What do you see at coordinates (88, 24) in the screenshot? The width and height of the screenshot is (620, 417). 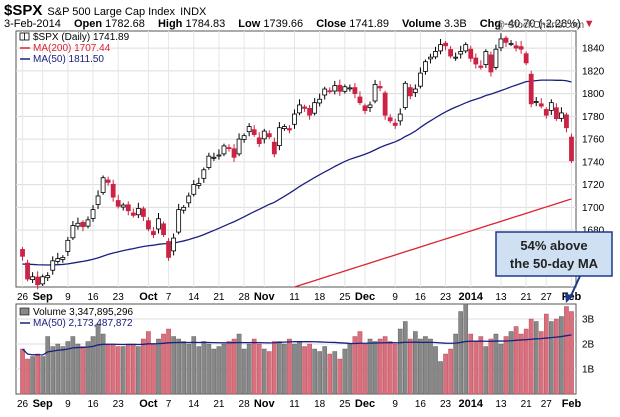 I see `open-label: Open` at bounding box center [88, 24].